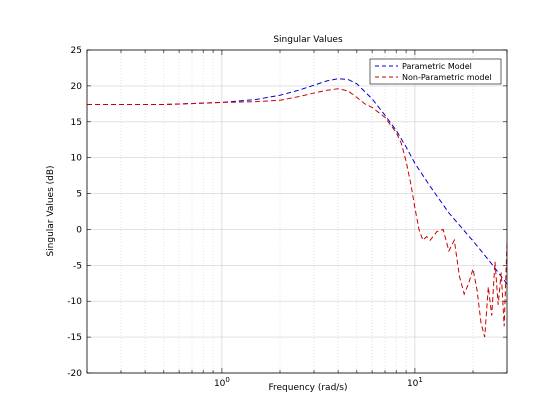 This screenshot has height=420, width=560. Describe the element at coordinates (77, 266) in the screenshot. I see `y-tick-label: -5` at that location.